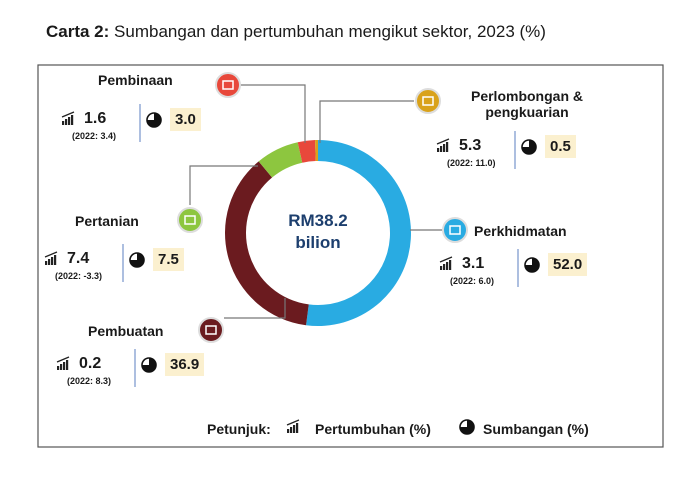  Describe the element at coordinates (95, 118) in the screenshot. I see `growth-value: 1.6` at that location.